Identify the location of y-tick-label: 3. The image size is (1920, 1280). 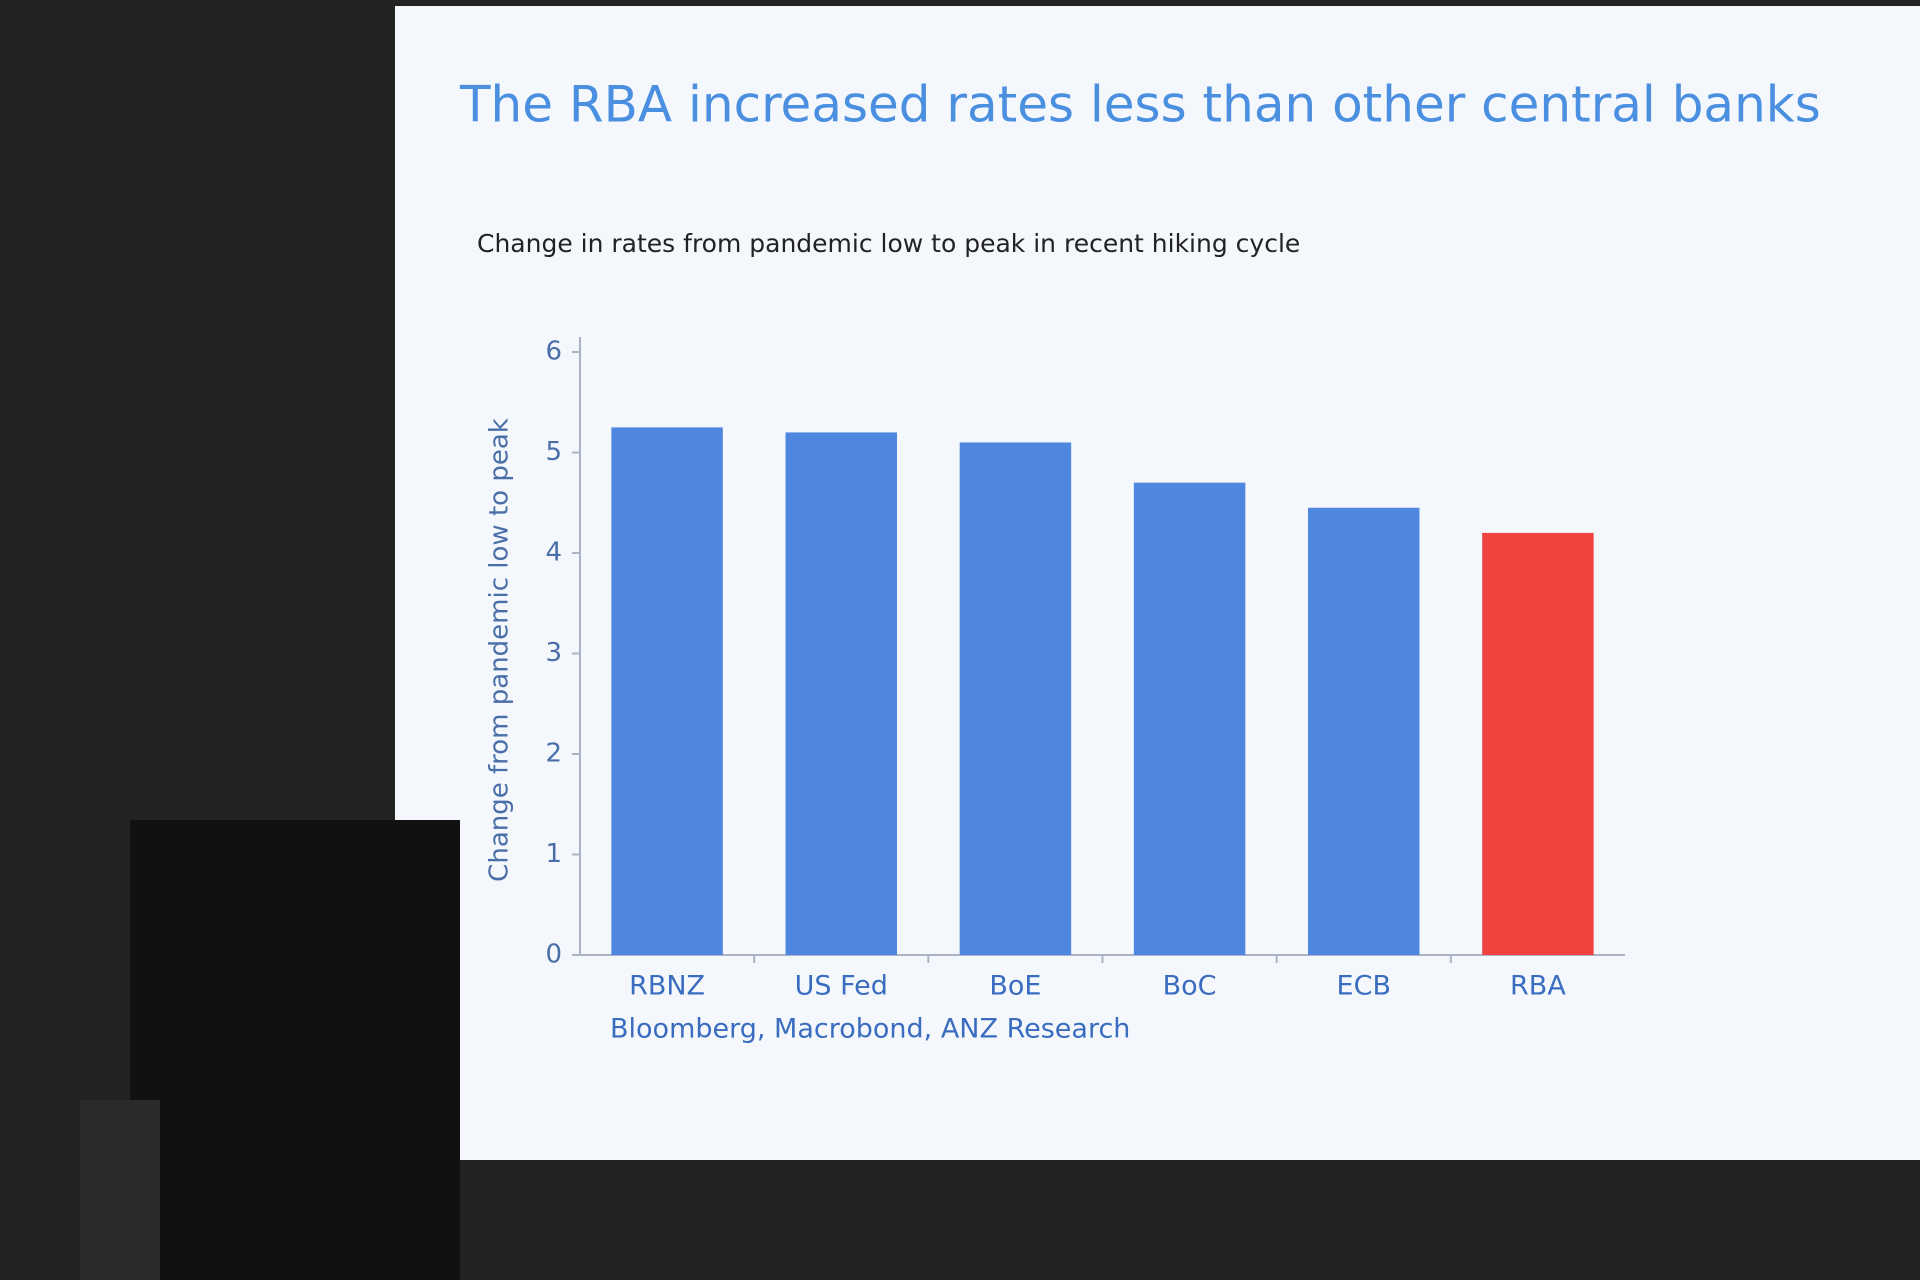
(553, 653).